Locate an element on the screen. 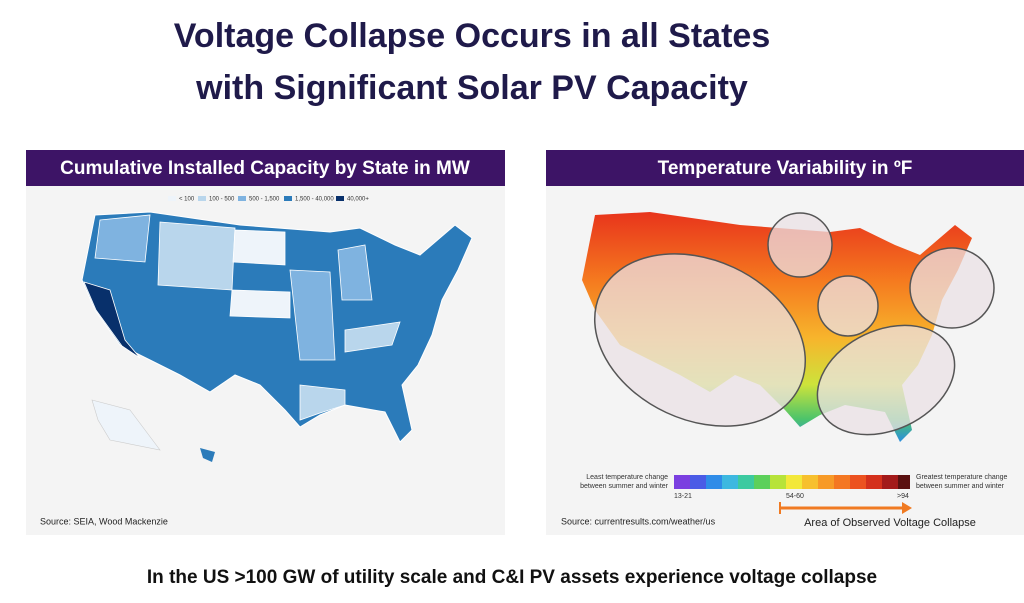 The height and width of the screenshot is (603, 1024). legend-label: 40,000+ is located at coordinates (358, 200).